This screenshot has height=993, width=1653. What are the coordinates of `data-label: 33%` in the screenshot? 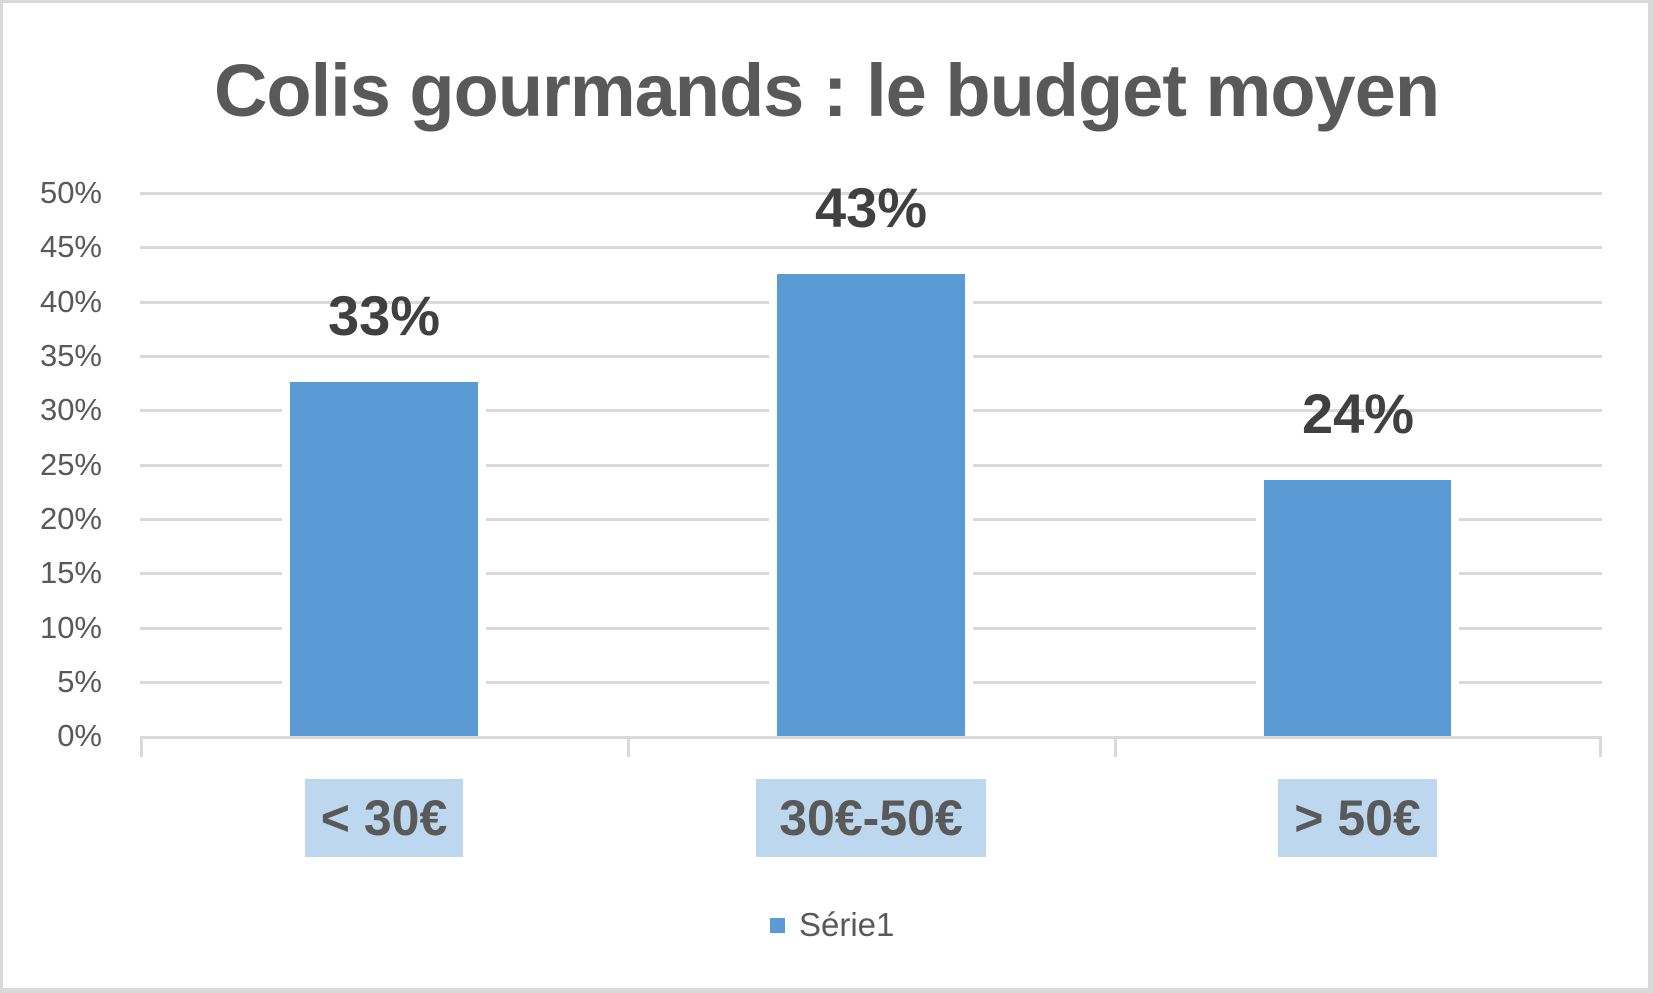 It's located at (384, 315).